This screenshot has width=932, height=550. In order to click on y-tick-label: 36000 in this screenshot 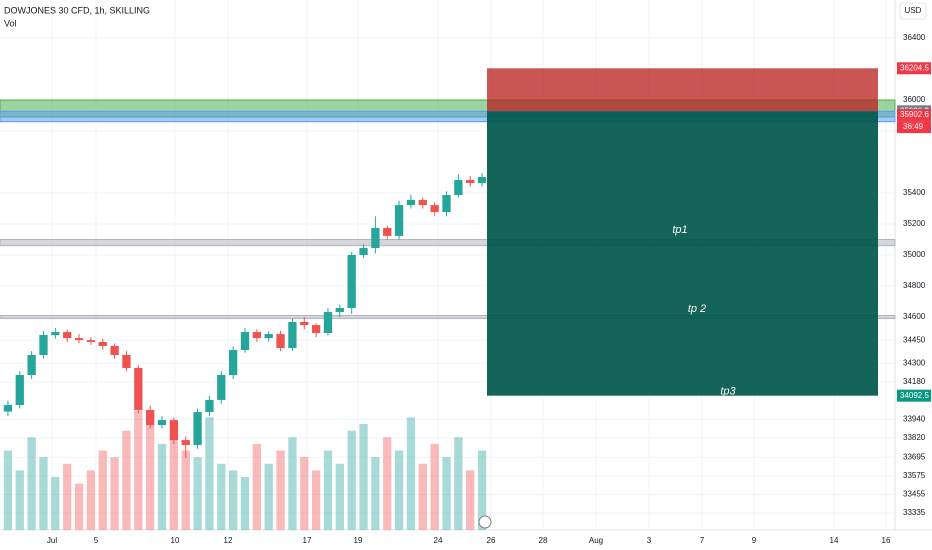, I will do `click(914, 99)`.